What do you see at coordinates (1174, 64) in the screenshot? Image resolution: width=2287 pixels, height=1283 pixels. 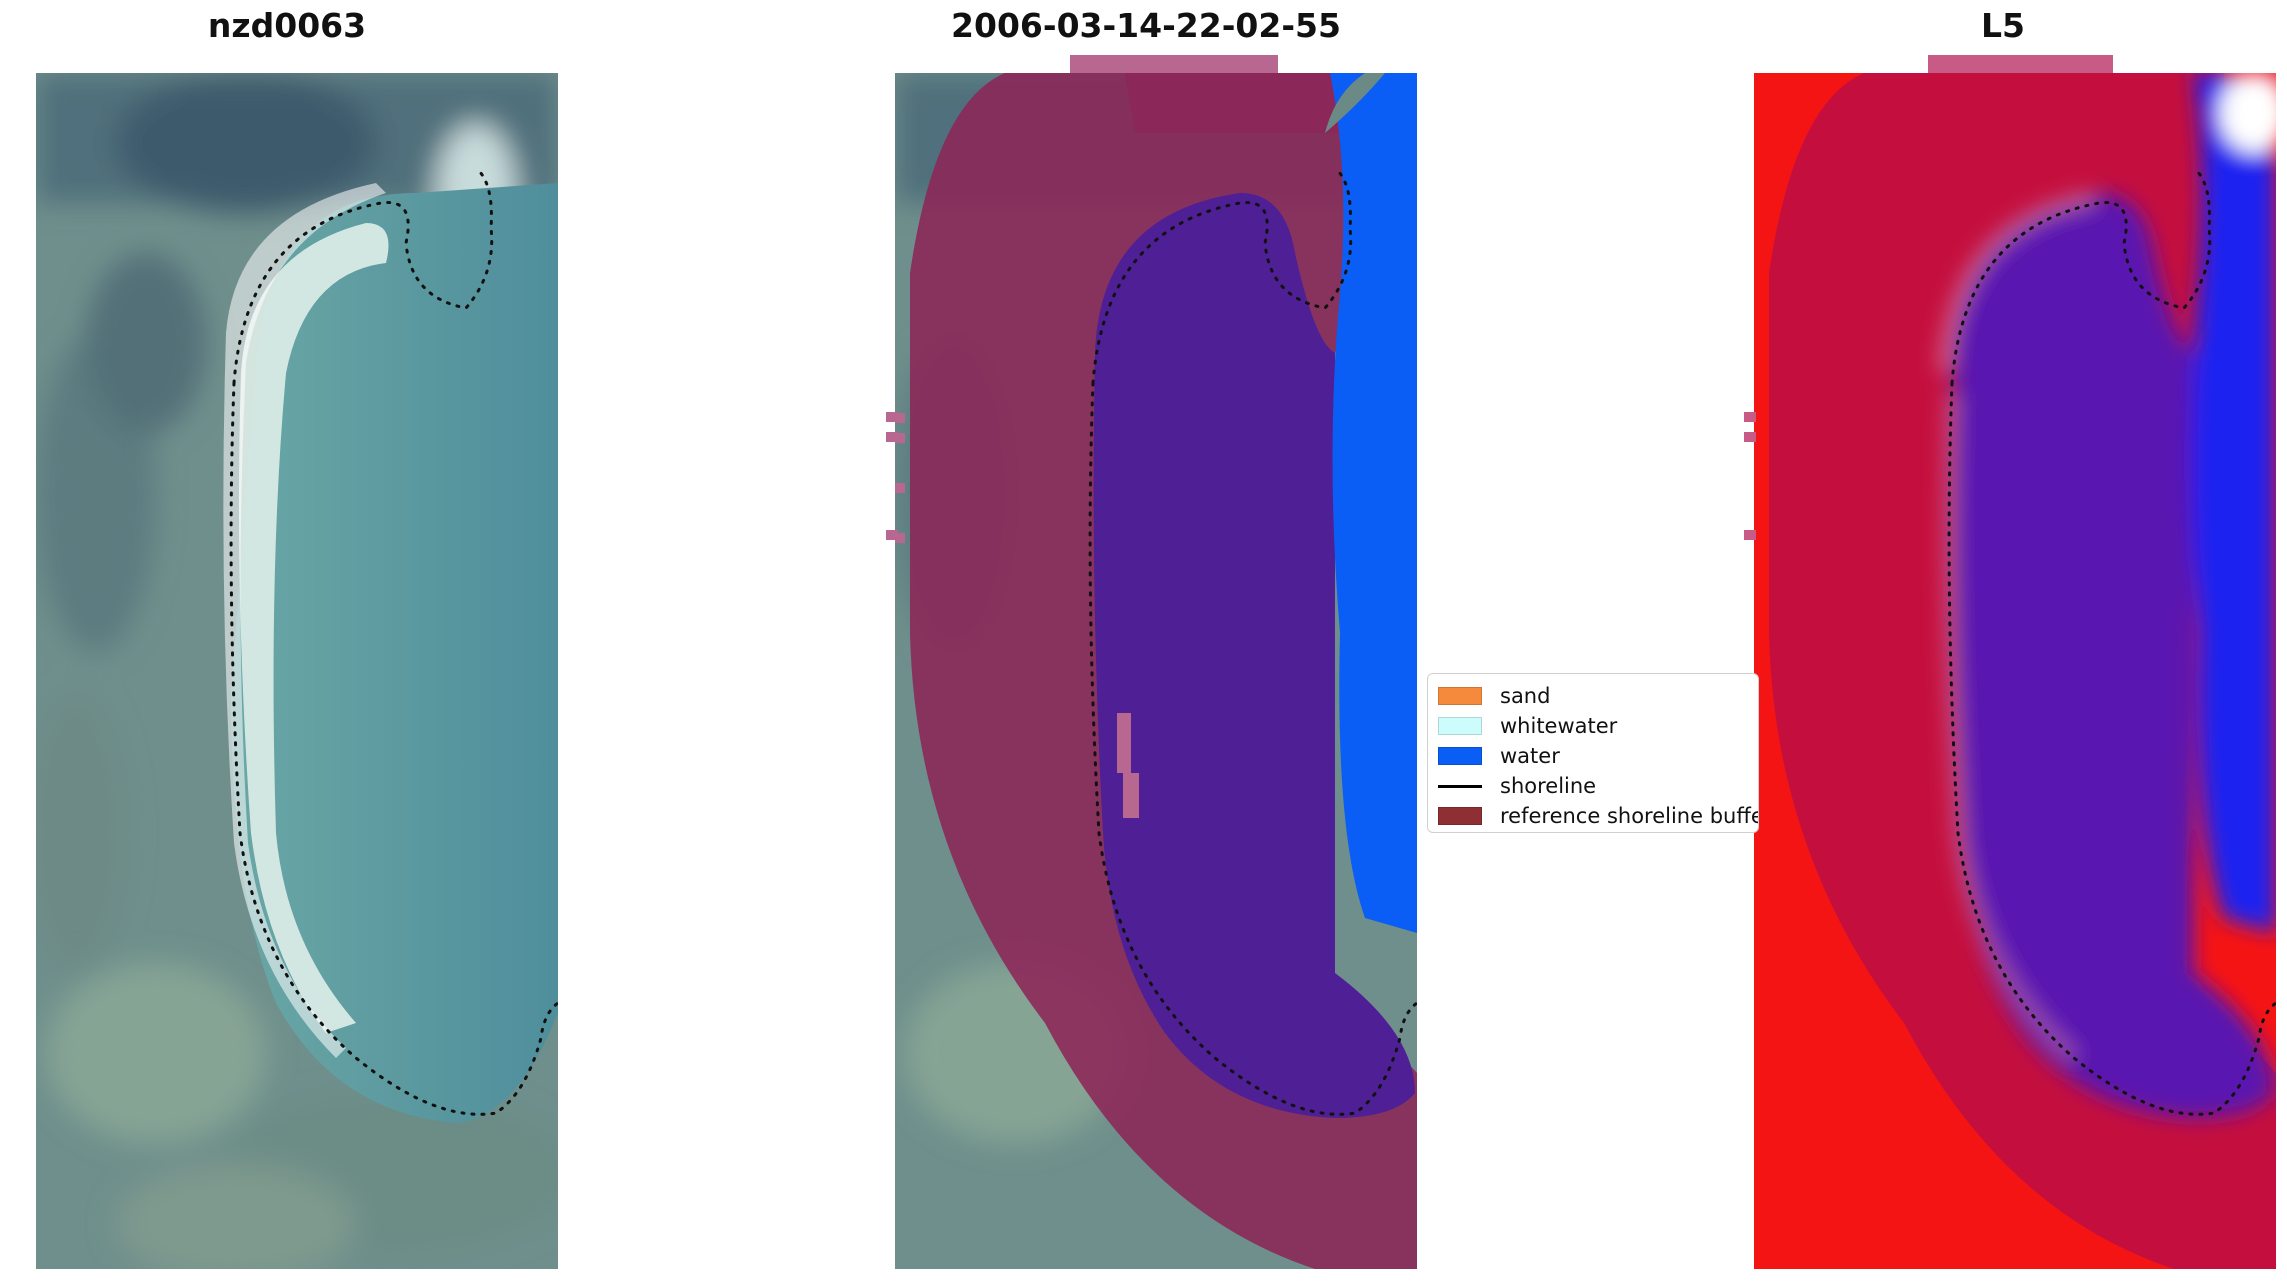 I see `buffer-tab-top` at bounding box center [1174, 64].